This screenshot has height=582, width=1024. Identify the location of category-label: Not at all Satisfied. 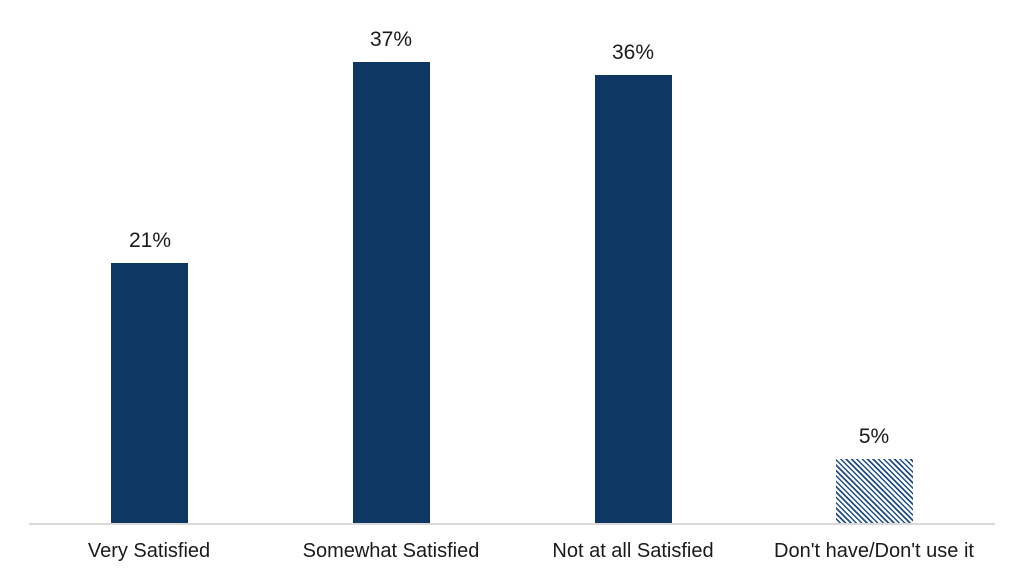
(633, 551).